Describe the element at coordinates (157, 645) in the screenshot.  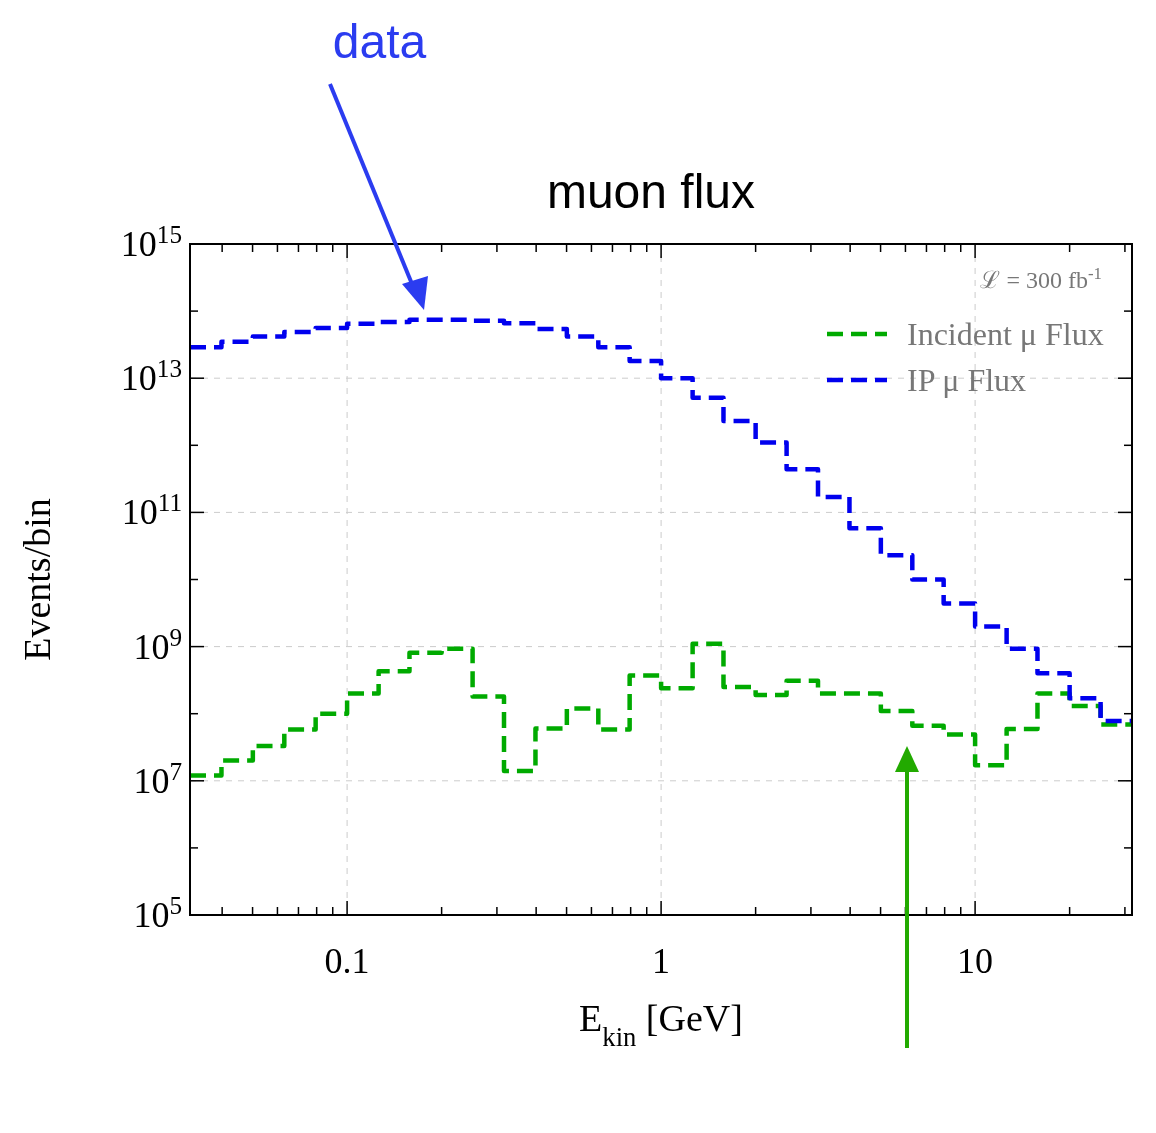
I see `y-tick-label: 10$^{9}$` at that location.